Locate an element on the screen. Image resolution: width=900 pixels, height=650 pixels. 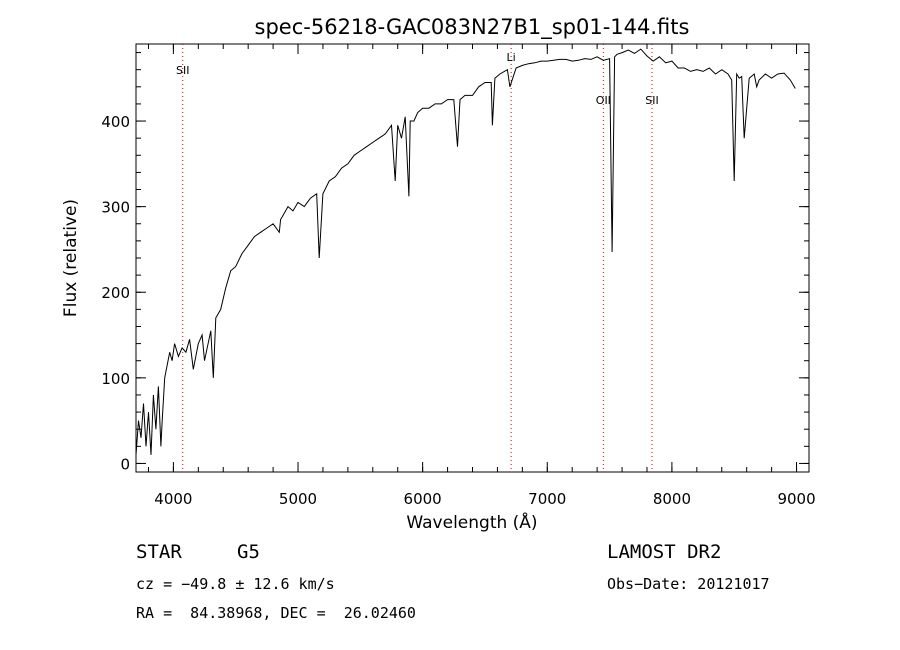
object-class: STAR is located at coordinates (159, 552).